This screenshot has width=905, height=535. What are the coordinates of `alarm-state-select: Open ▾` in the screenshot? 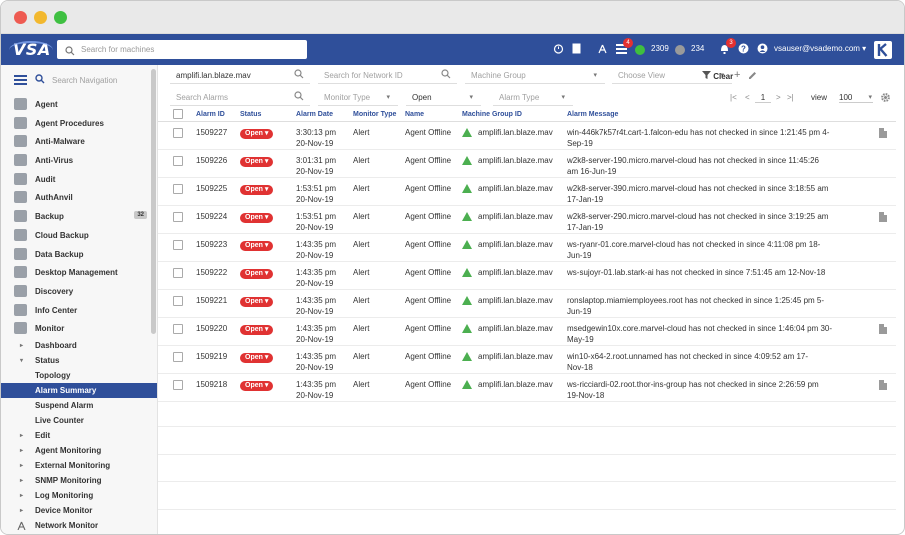 It's located at (443, 98).